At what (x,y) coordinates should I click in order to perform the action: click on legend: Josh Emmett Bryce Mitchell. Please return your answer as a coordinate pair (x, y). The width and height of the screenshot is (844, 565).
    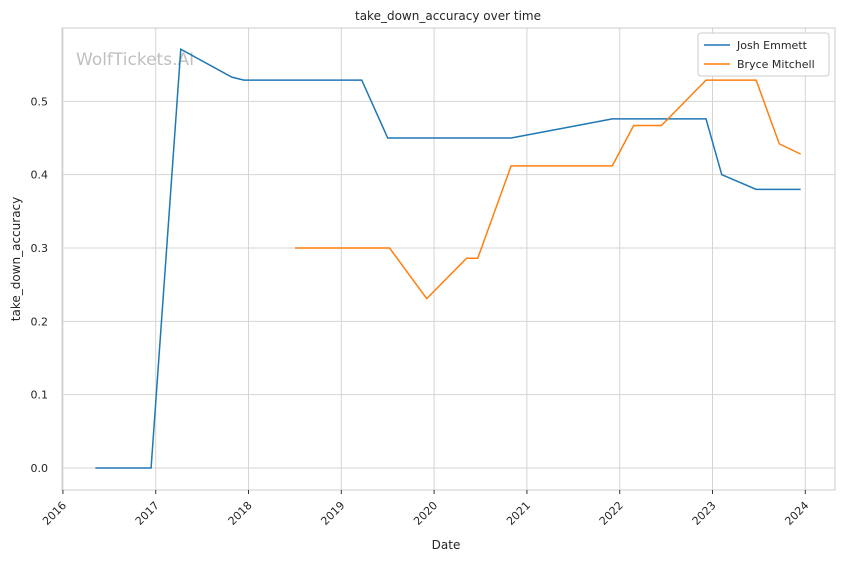
    Looking at the image, I should click on (763, 54).